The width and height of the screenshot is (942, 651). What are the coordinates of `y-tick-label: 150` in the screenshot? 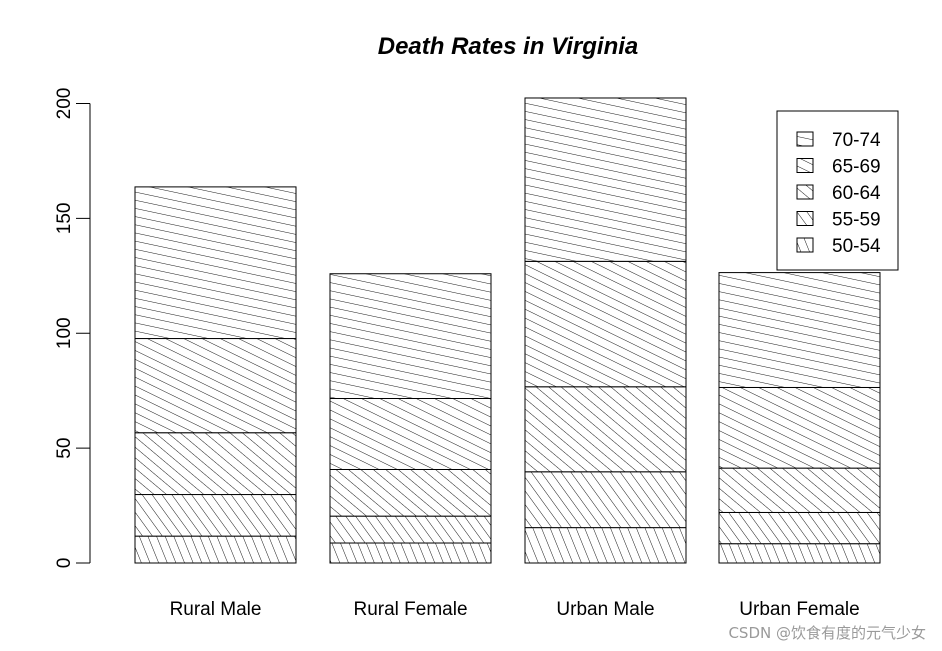 It's located at (64, 219).